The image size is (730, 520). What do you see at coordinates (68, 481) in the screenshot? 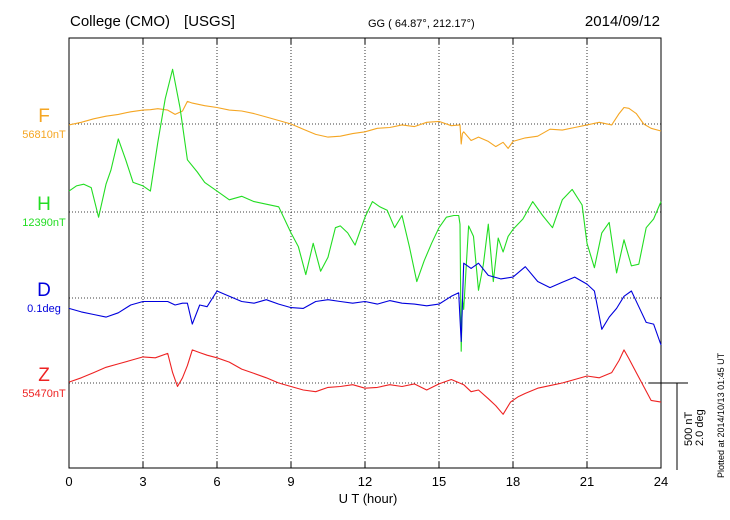
I see `x-tick-label-0: 0` at bounding box center [68, 481].